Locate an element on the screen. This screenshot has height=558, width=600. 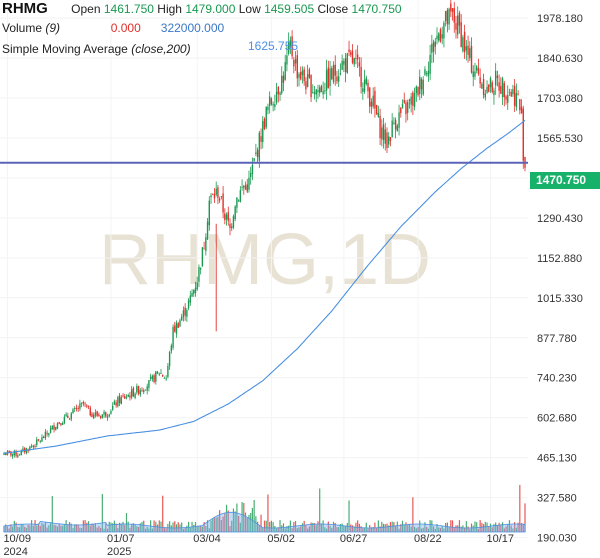
close-value: 1470.750 is located at coordinates (376, 9).